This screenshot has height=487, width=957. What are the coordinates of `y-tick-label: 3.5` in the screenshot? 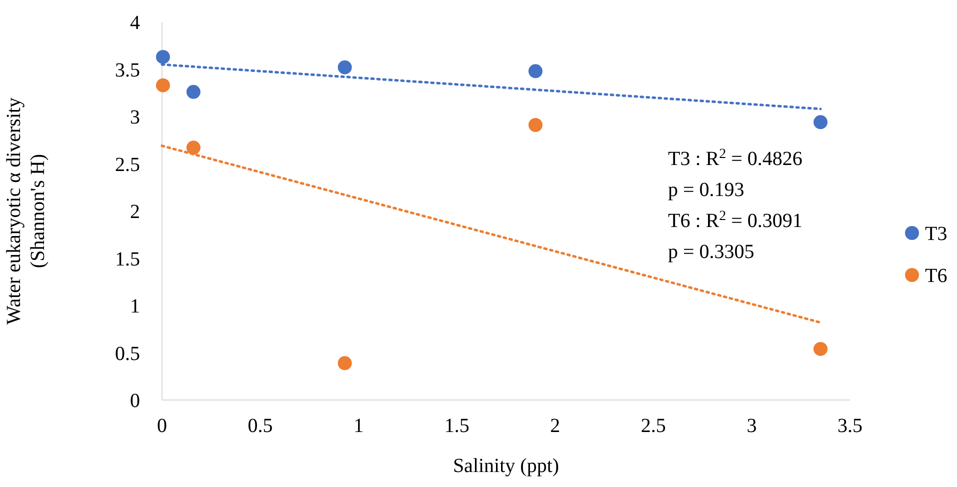 It's located at (127, 70).